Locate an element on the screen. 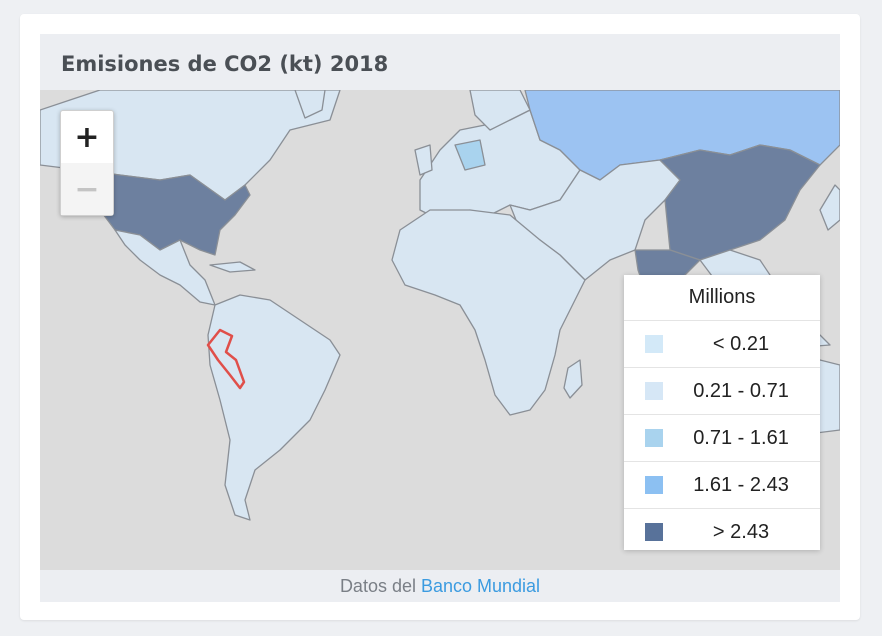 The image size is (882, 636). region-madagascar is located at coordinates (573, 379).